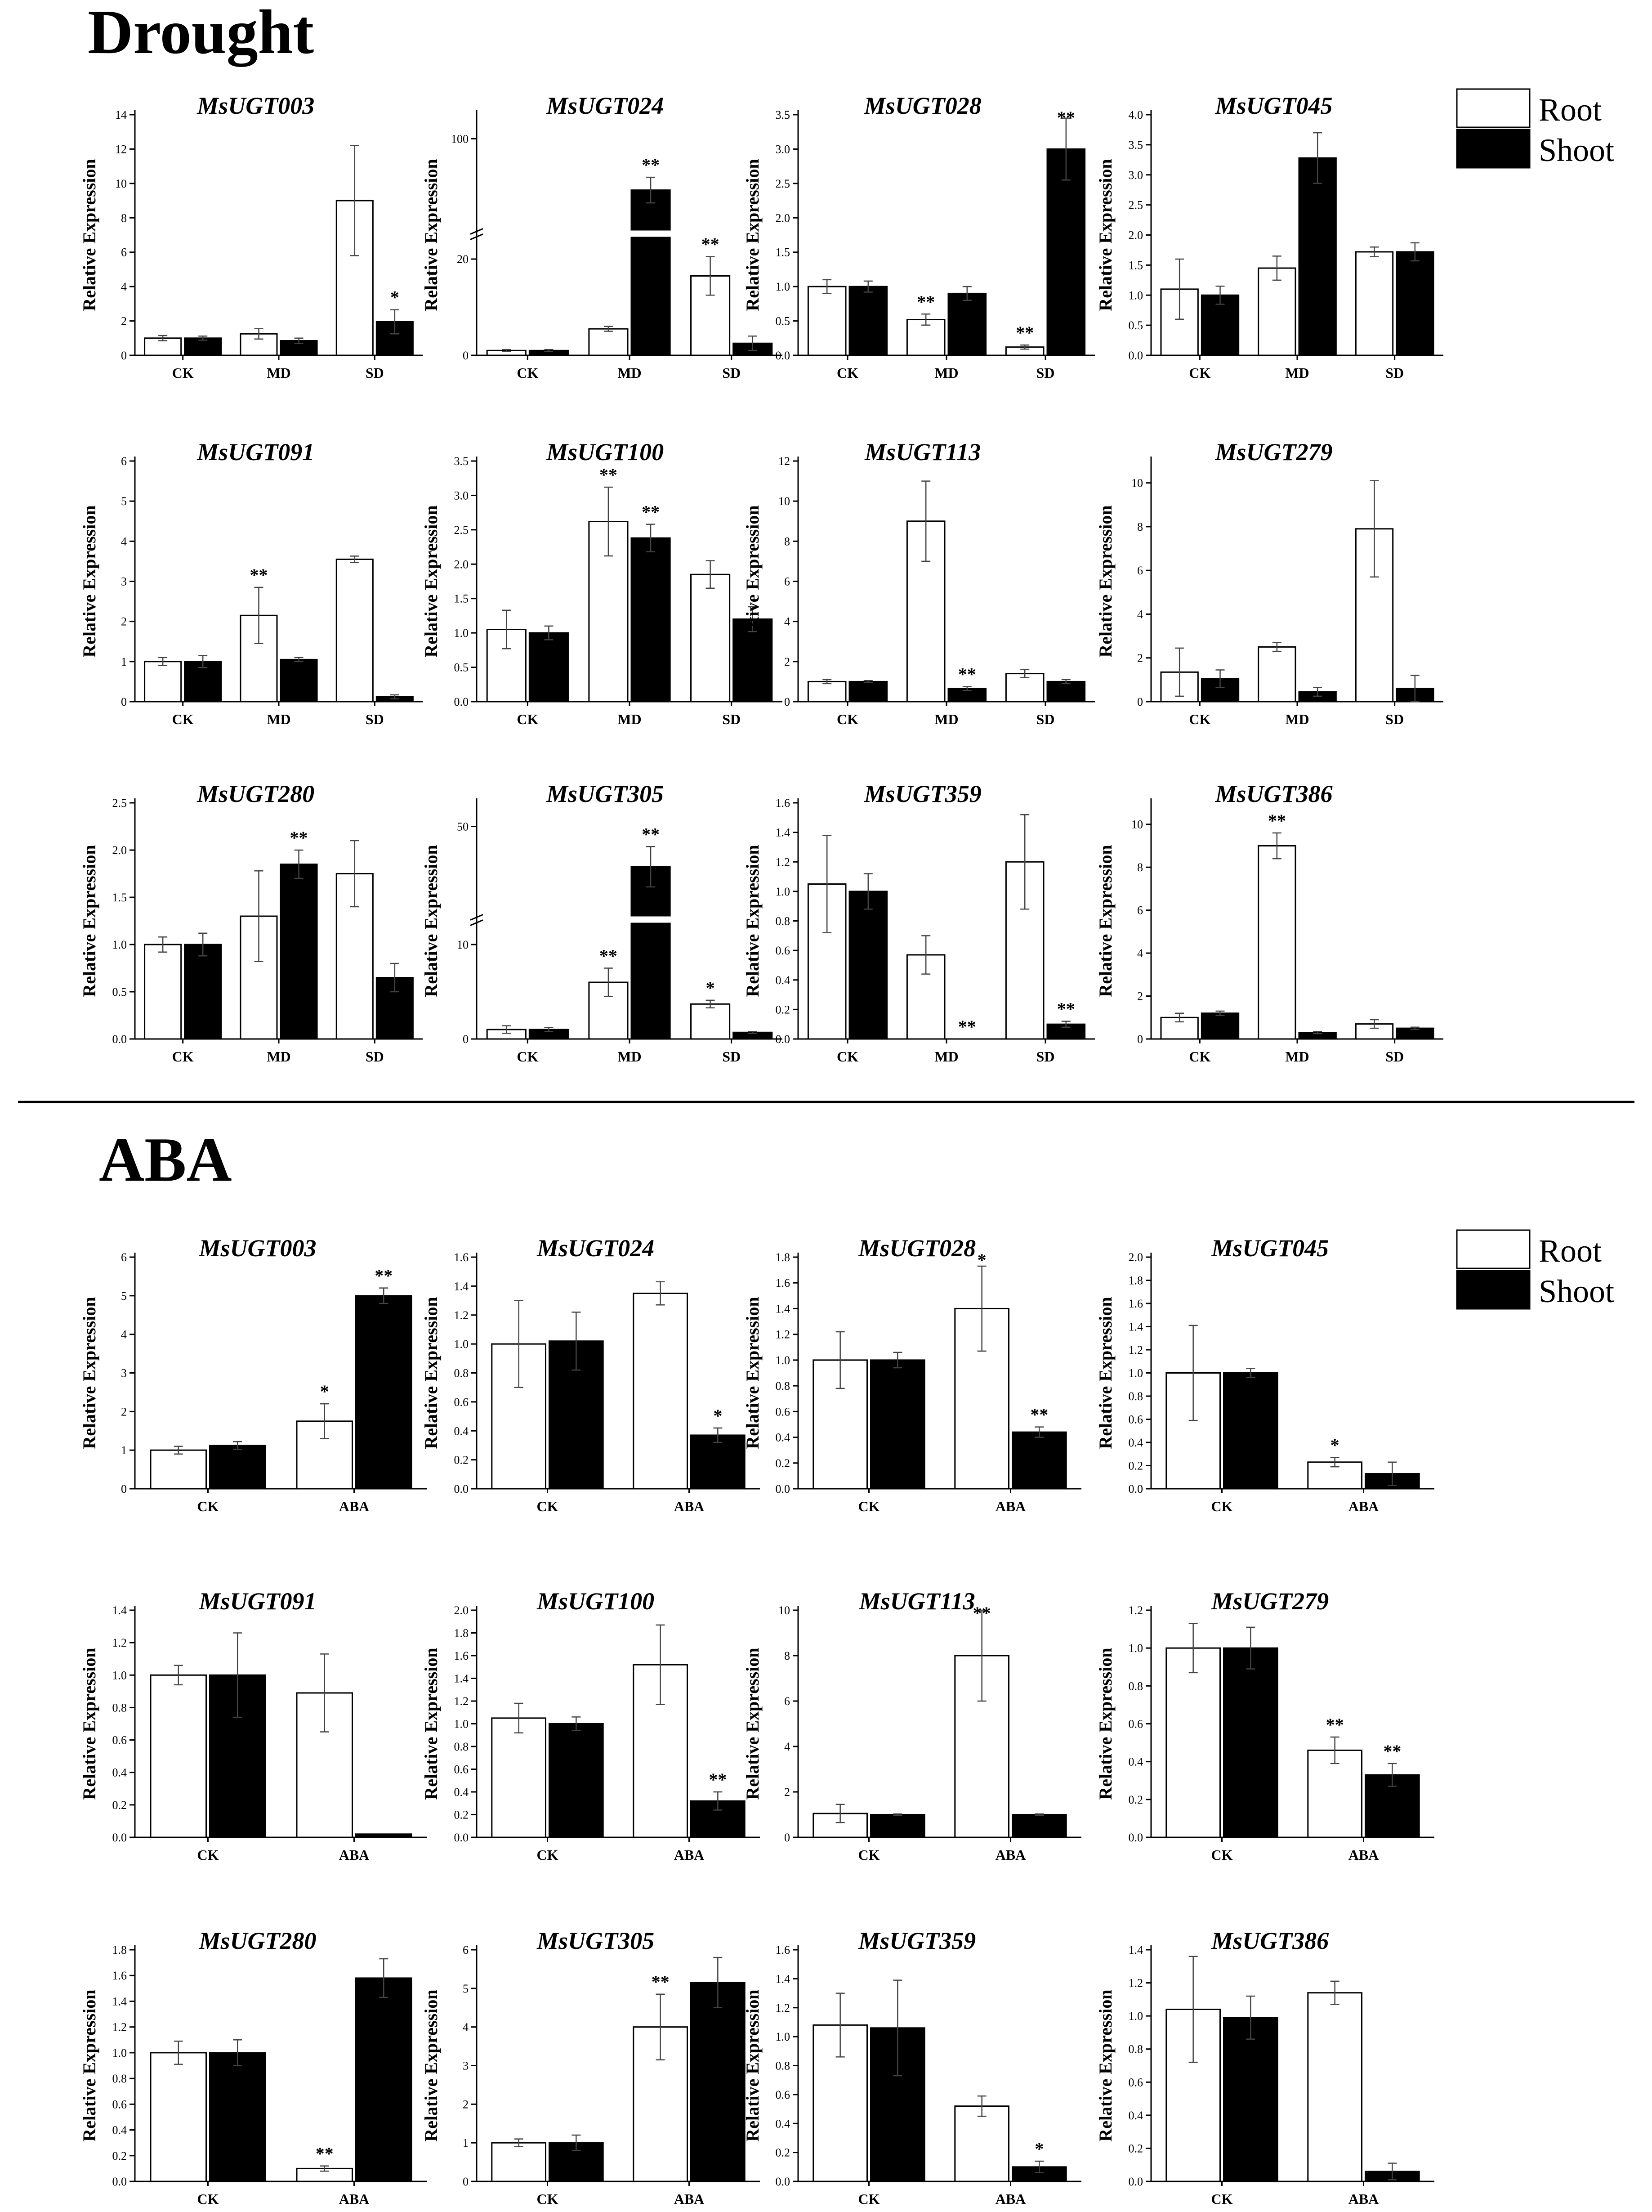 The width and height of the screenshot is (1652, 2212). What do you see at coordinates (1269, 583) in the screenshot?
I see `chart-drought-msugt279: 0 2 4 6 8 10 Relative Expression MsUGT279 CK MD SD` at bounding box center [1269, 583].